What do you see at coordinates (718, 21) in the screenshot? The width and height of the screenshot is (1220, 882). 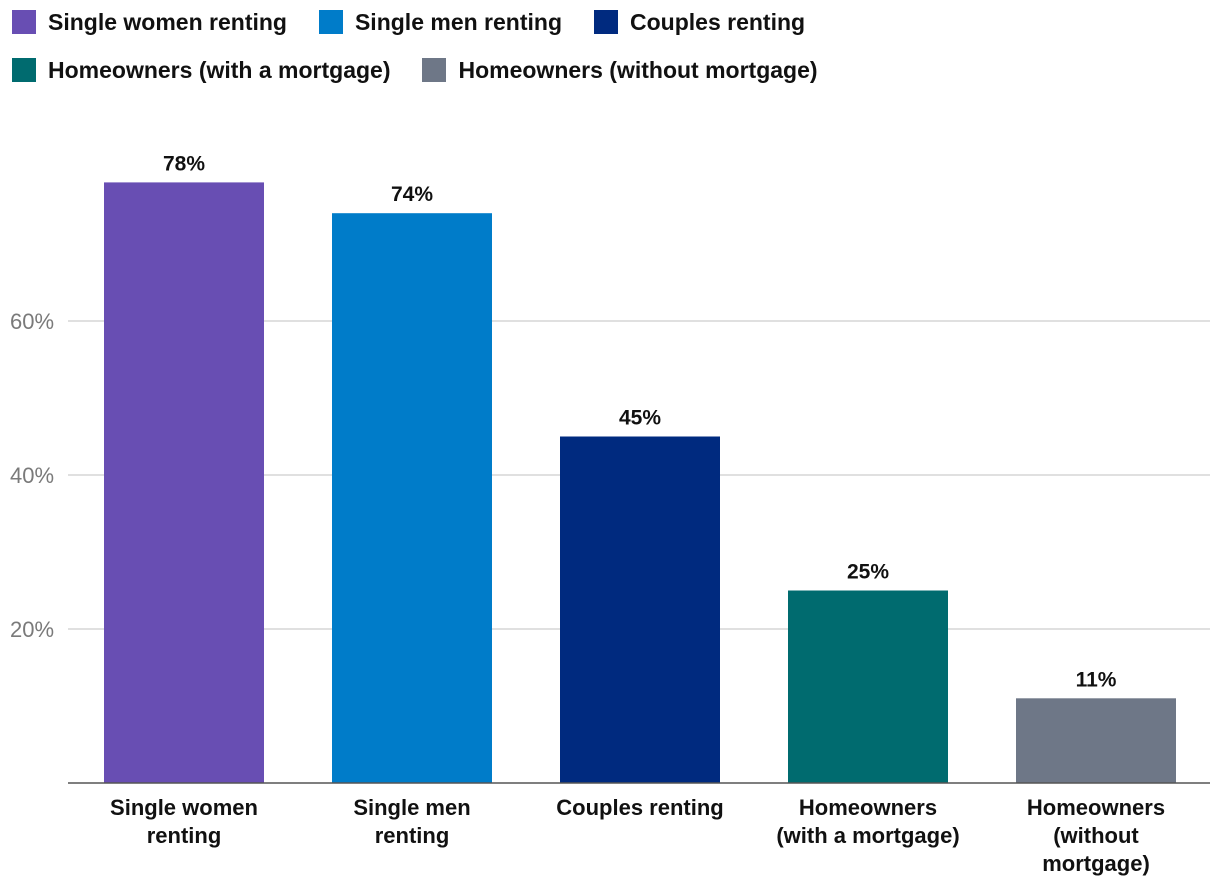 I see `legend-label: Couples renting` at bounding box center [718, 21].